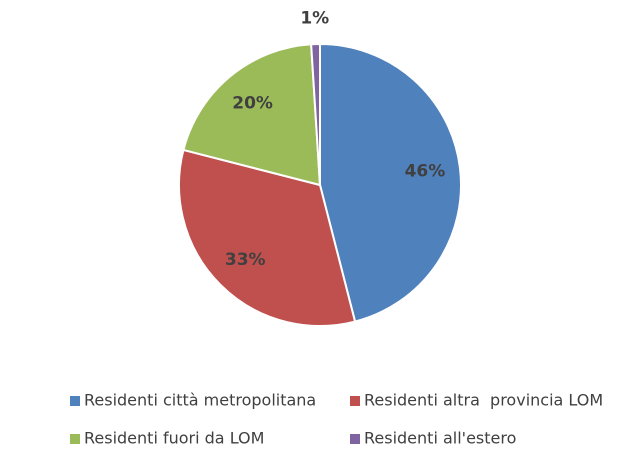 This screenshot has width=642, height=455. What do you see at coordinates (245, 260) in the screenshot?
I see `data-label: 33%` at bounding box center [245, 260].